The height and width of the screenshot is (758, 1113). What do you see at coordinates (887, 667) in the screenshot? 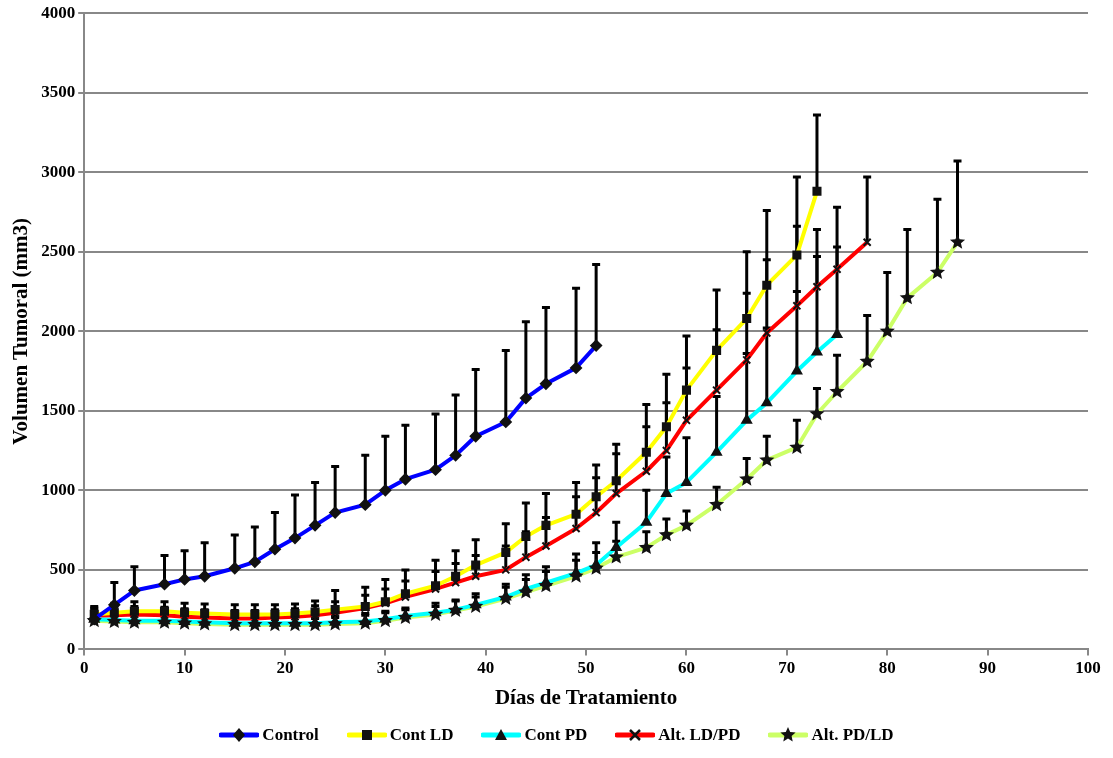
I see `x-tick-label: 80` at bounding box center [887, 667].